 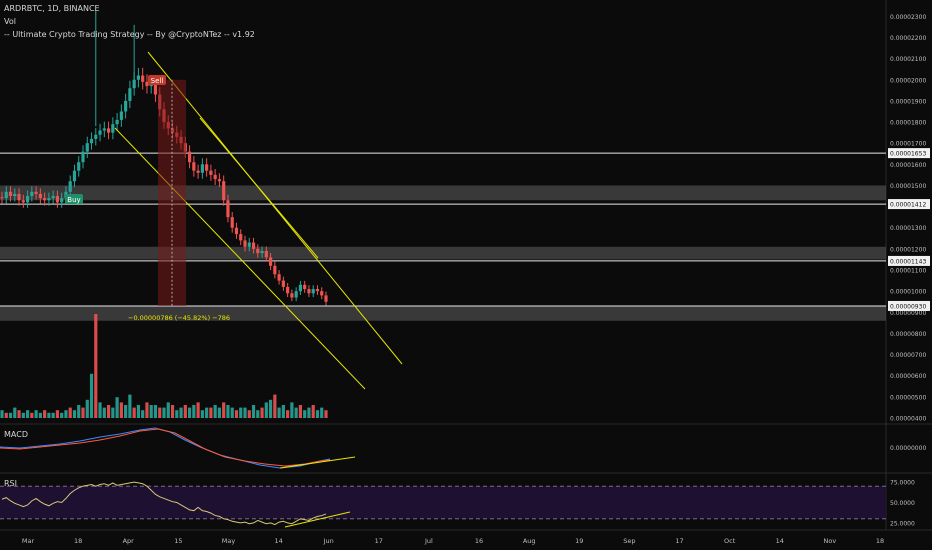 What do you see at coordinates (317, 462) in the screenshot?
I see `macd-divergence` at bounding box center [317, 462].